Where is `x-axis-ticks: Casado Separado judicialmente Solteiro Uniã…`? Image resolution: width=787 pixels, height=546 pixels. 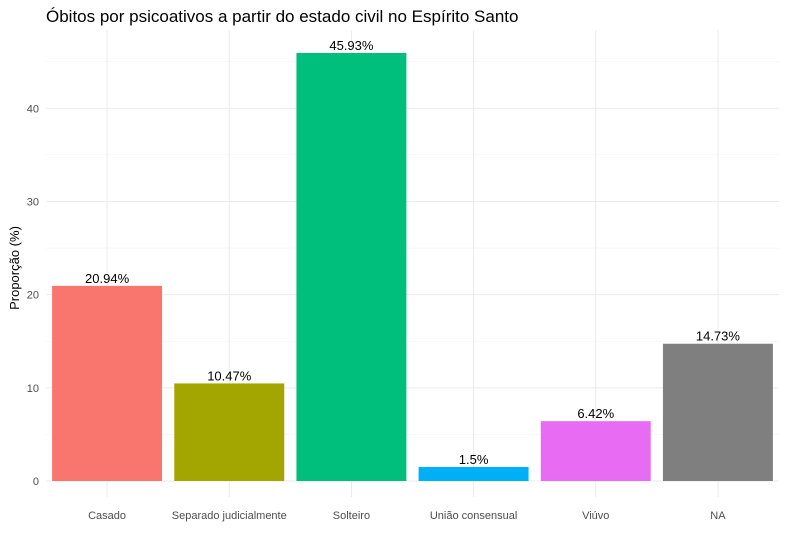 x-axis-ticks: Casado Separado judicialmente Solteiro Uniã… is located at coordinates (407, 516).